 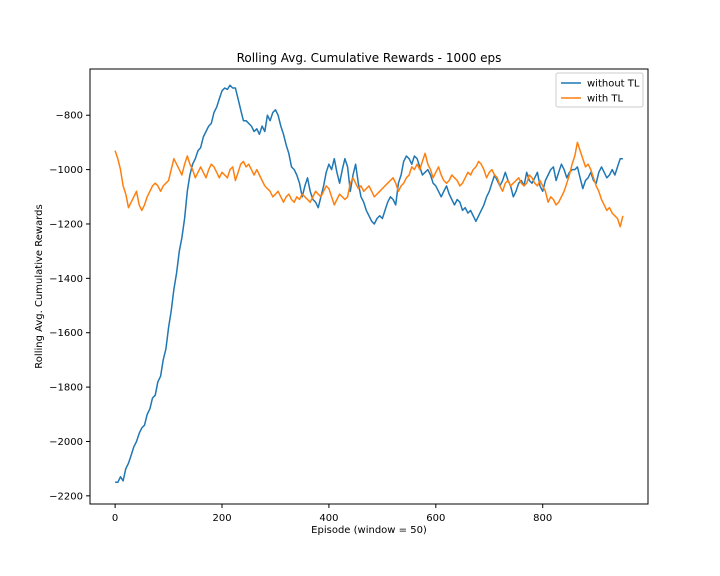 What do you see at coordinates (69, 306) in the screenshot?
I see `y-axis-ticks: −800 −1000 −1200 −1400 −1600 −1800 −2000 −2200` at bounding box center [69, 306].